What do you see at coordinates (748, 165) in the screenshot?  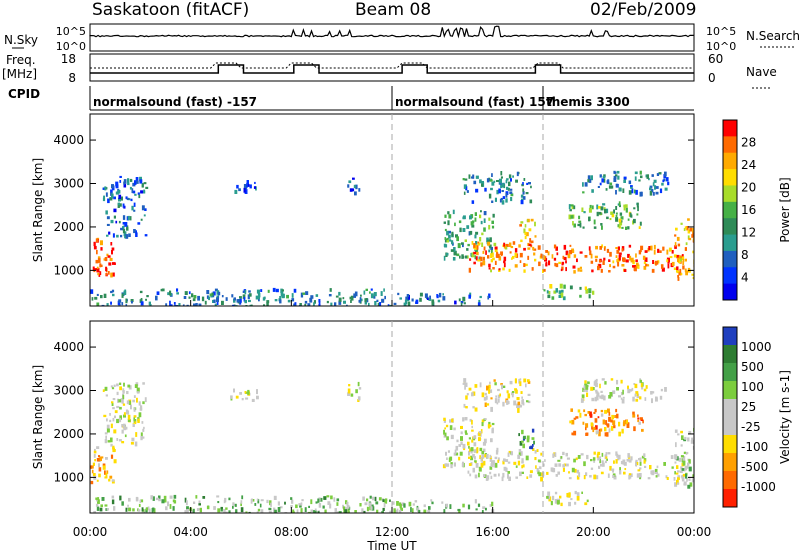 I see `power-colorbar-tick: 24` at bounding box center [748, 165].